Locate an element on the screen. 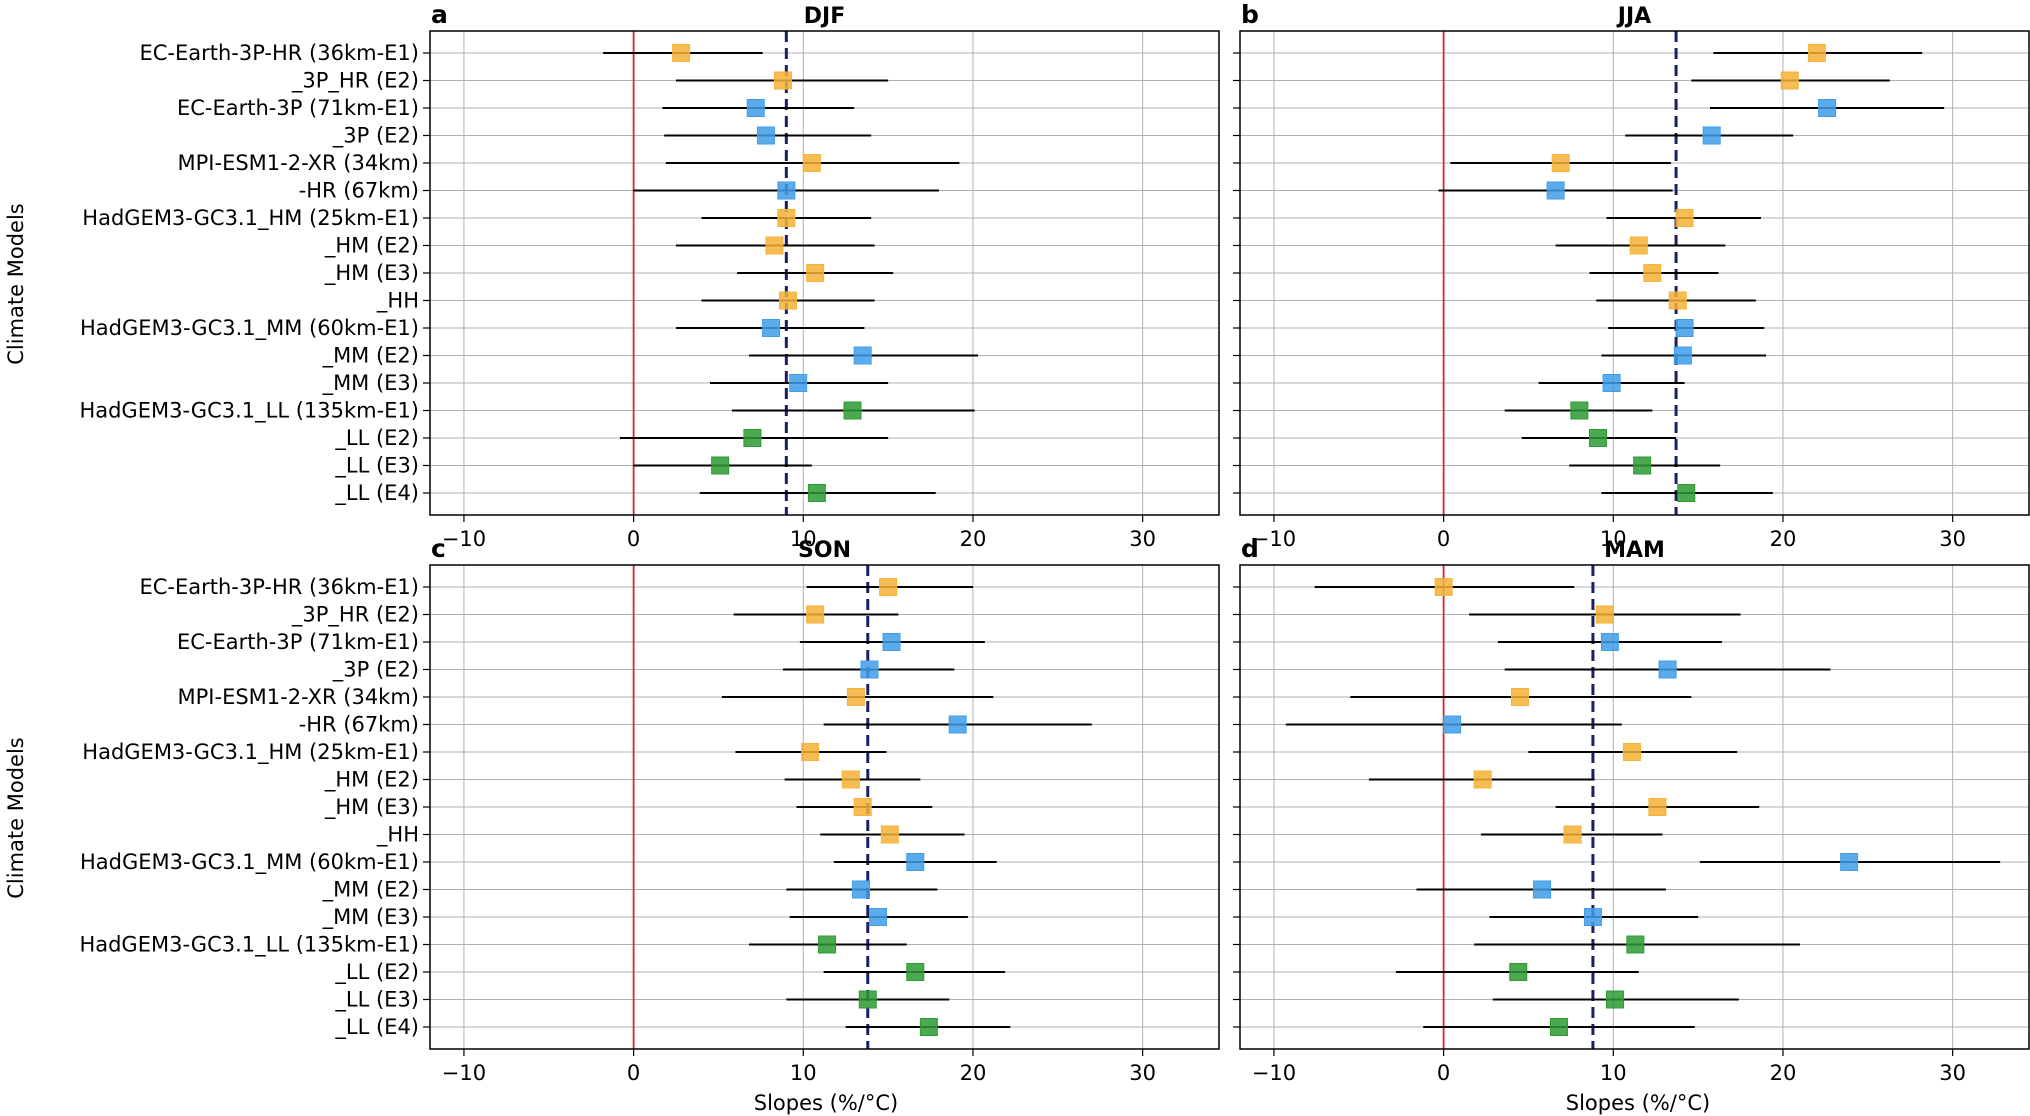  panel-letter: d is located at coordinates (1250, 548).